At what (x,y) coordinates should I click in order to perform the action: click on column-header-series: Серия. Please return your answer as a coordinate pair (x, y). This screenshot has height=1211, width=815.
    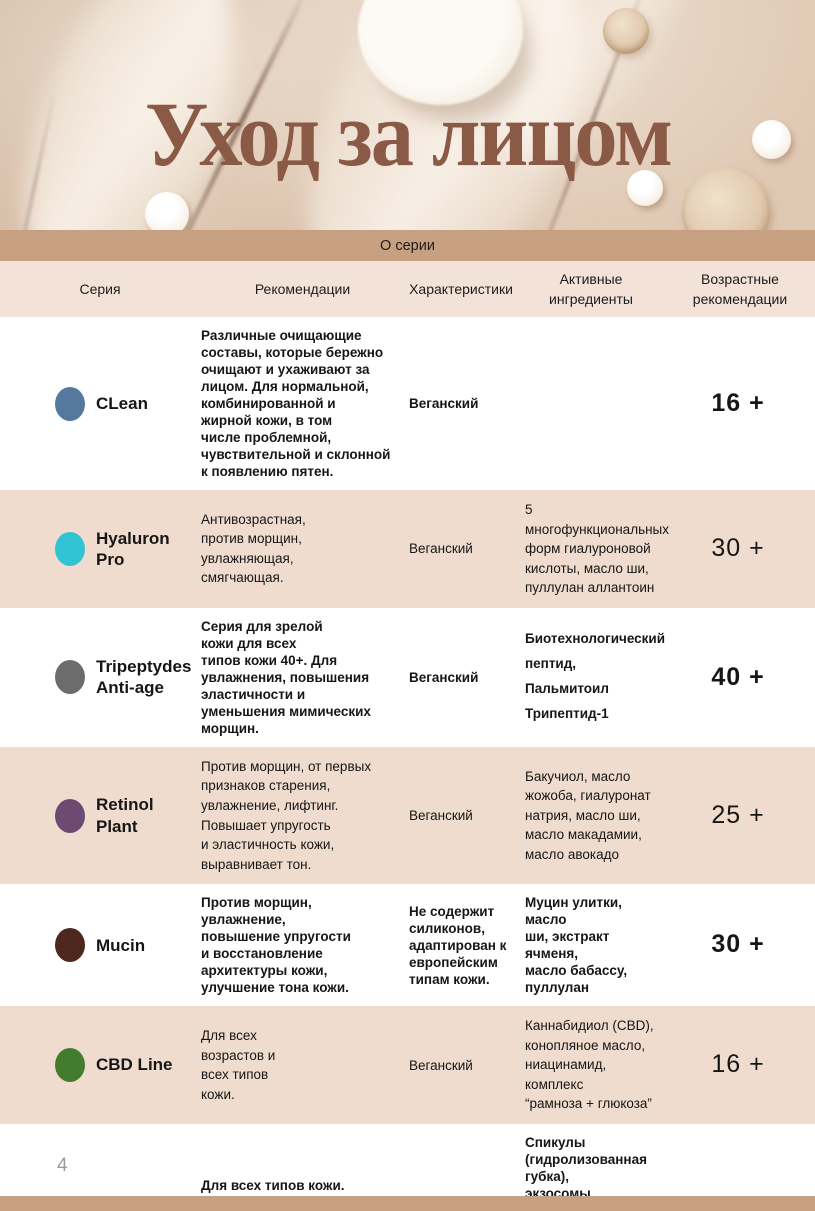
    Looking at the image, I should click on (100, 288).